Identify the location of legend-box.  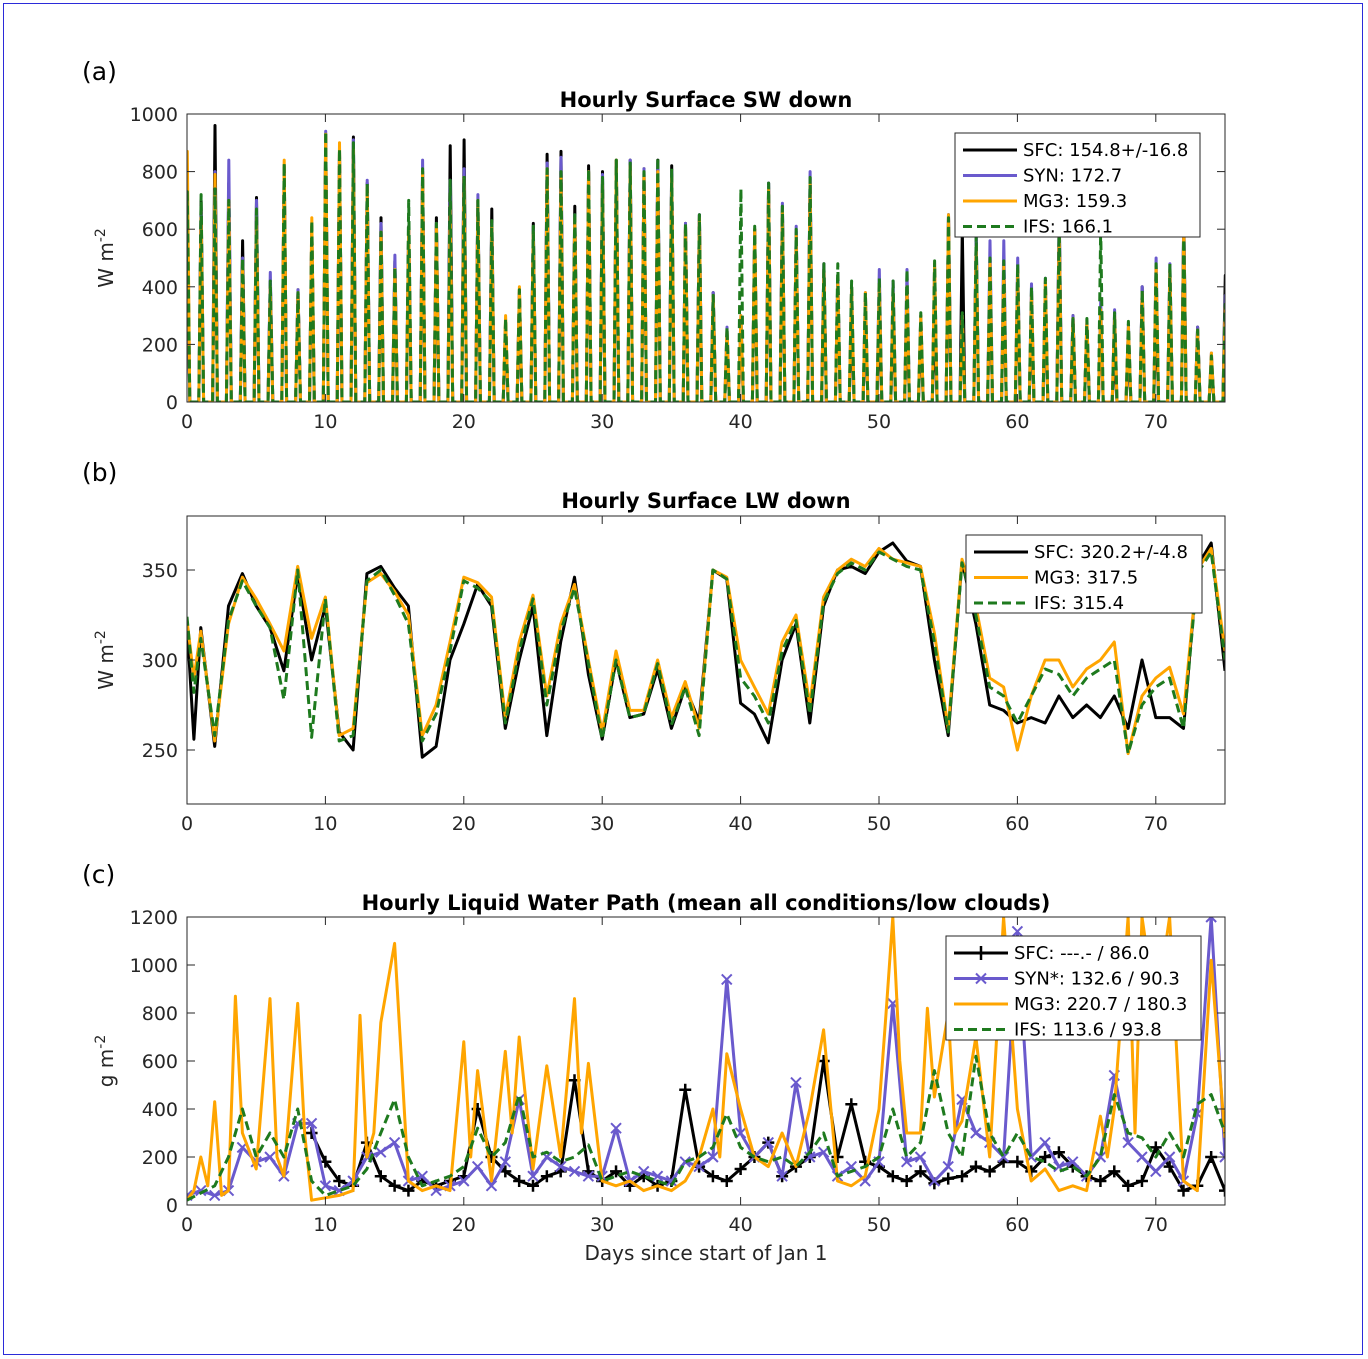
(1084, 574).